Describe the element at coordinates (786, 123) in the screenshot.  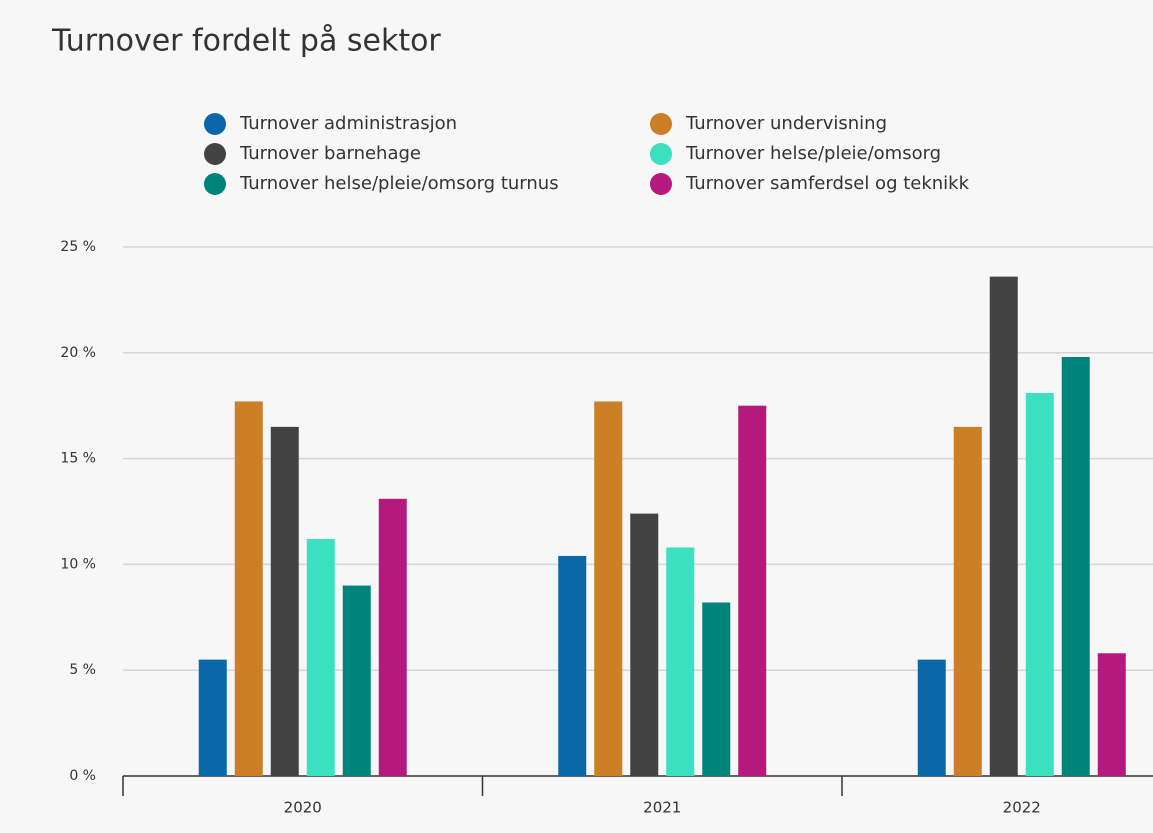
I see `legend-label: Turnover undervisning` at that location.